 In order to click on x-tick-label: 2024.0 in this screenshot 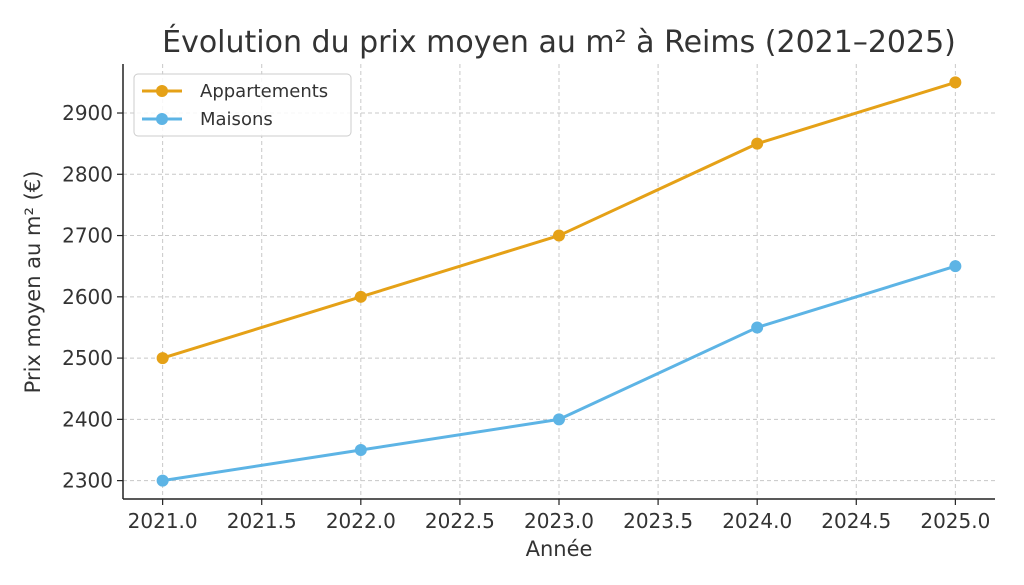, I will do `click(757, 521)`.